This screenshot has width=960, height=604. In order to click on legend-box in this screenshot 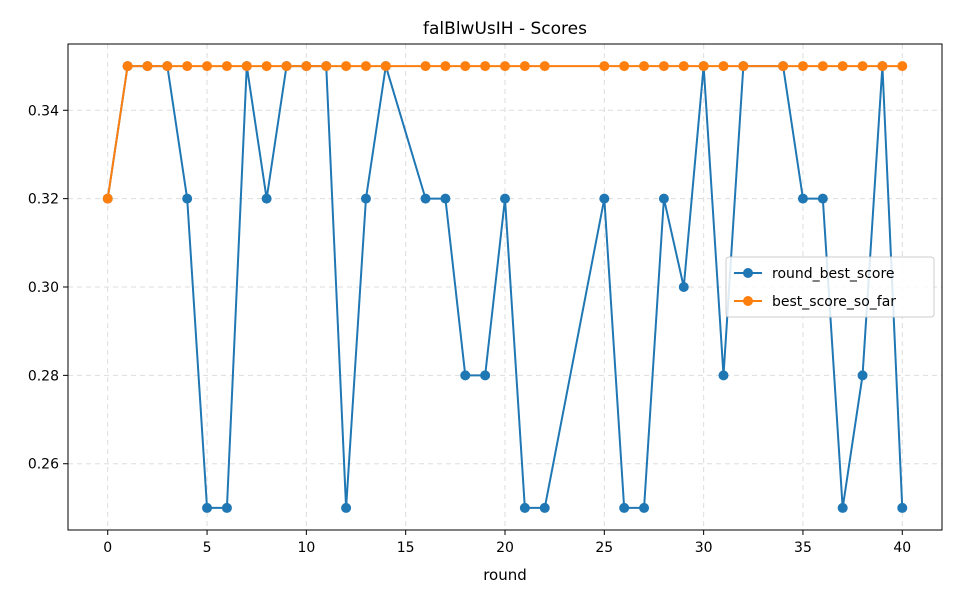, I will do `click(830, 287)`.